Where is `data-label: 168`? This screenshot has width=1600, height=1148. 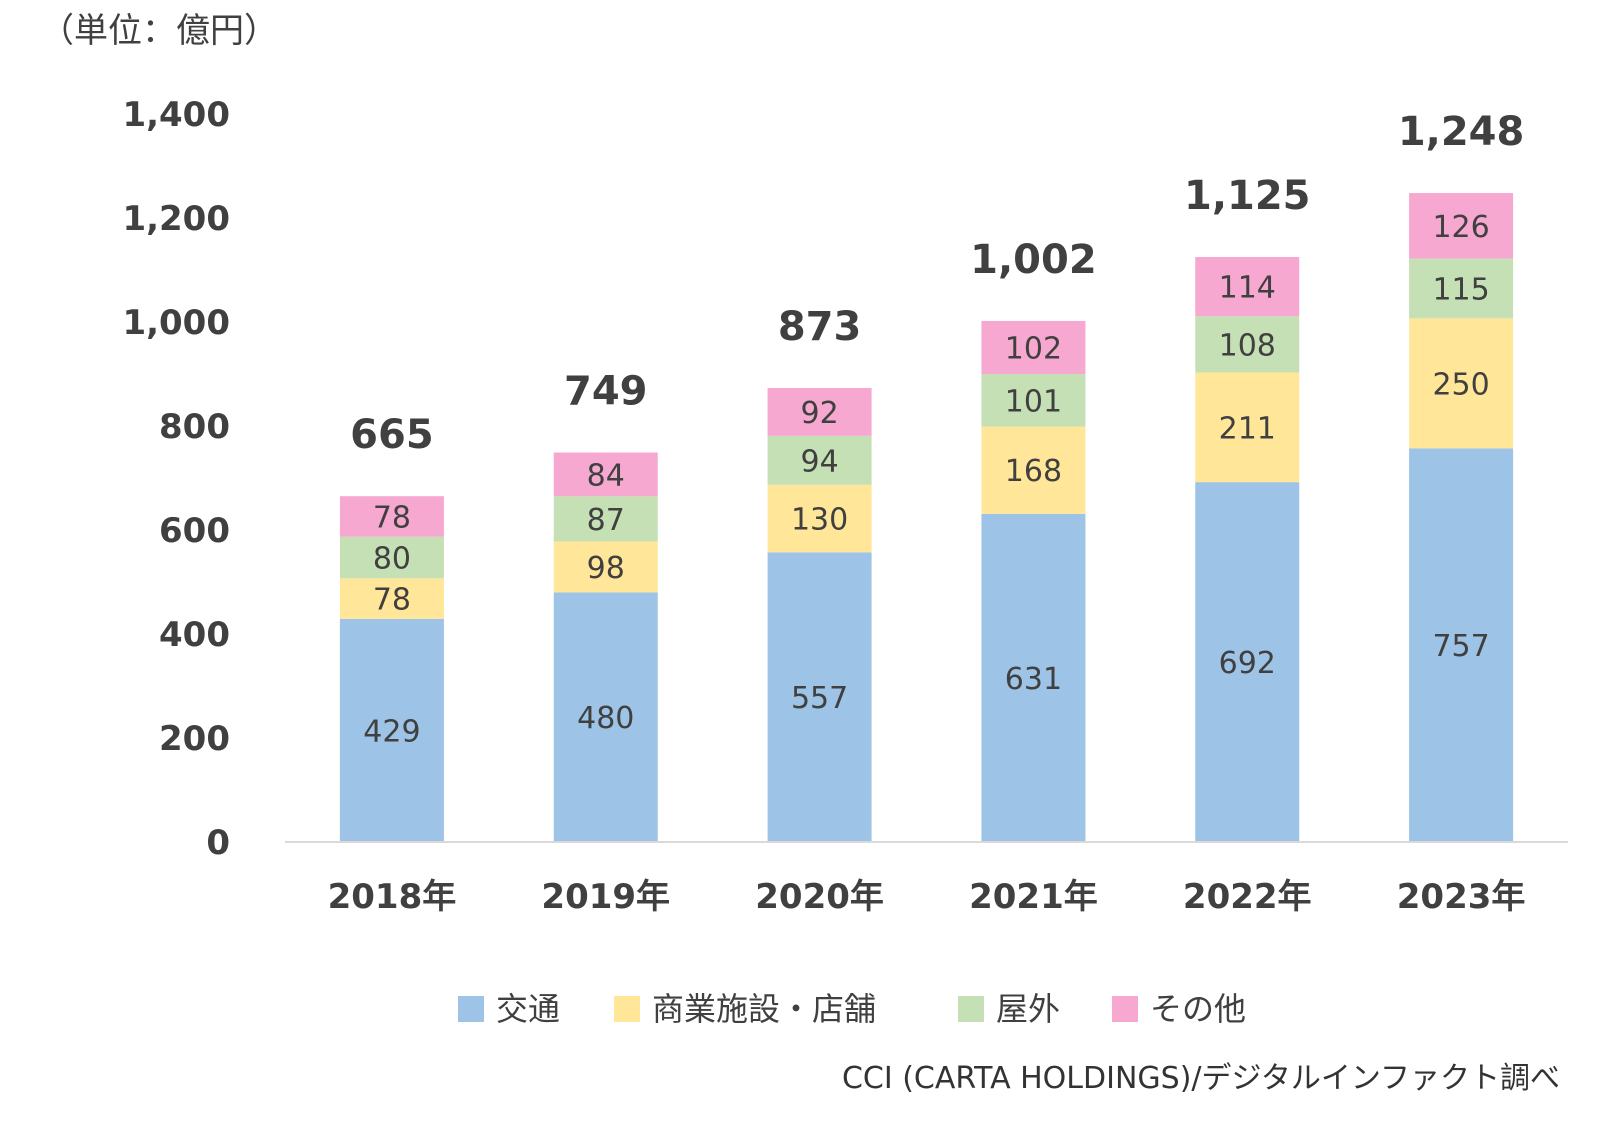
data-label: 168 is located at coordinates (1033, 471).